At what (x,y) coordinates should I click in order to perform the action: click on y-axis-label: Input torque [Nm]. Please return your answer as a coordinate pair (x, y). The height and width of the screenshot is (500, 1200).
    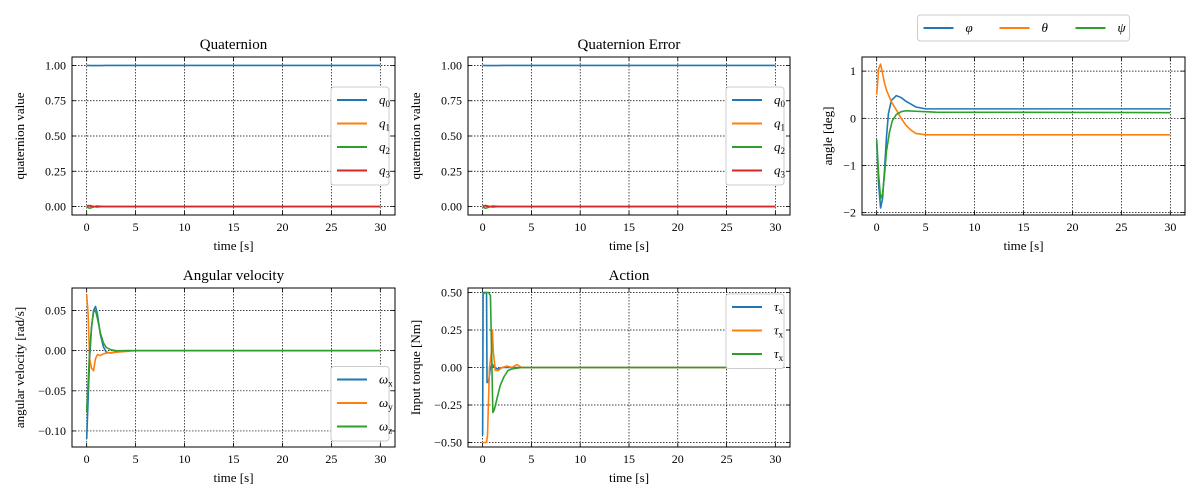
    Looking at the image, I should click on (415, 367).